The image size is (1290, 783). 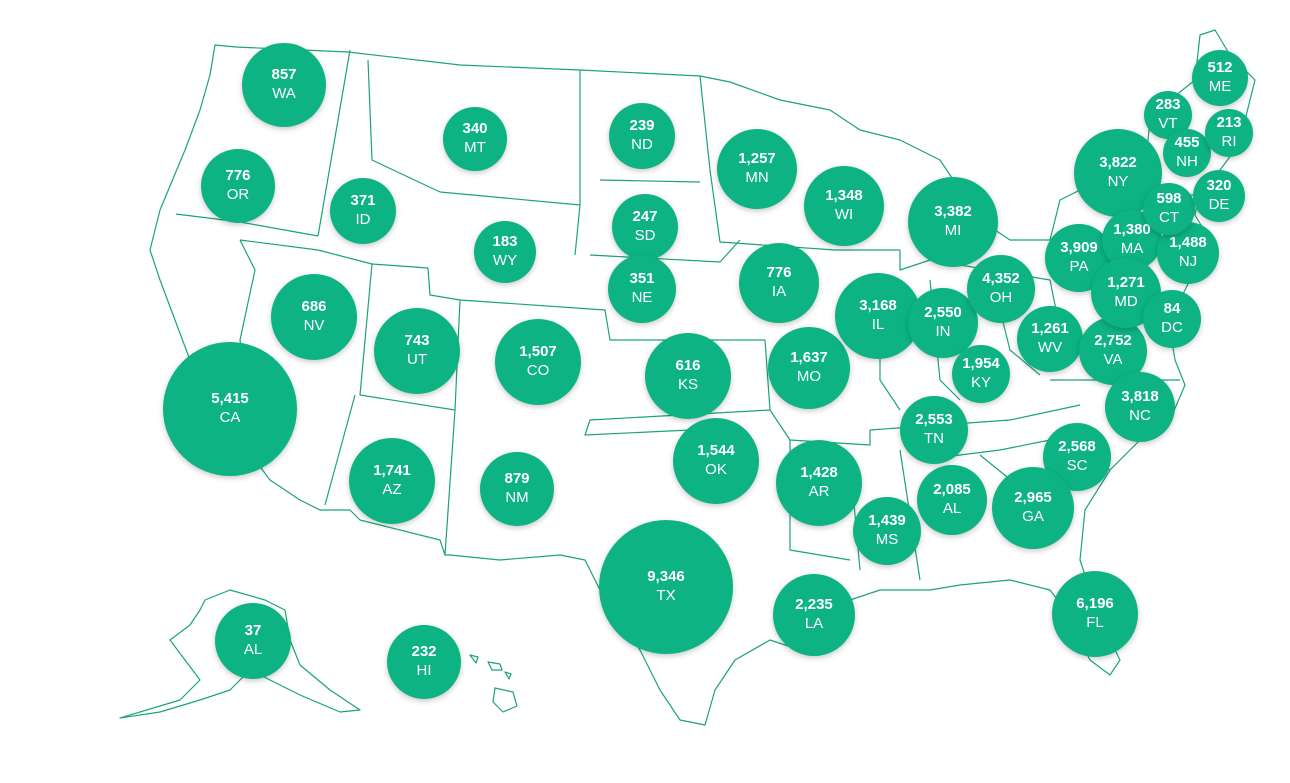 I want to click on state-bubble-sd: 247 SD, so click(x=645, y=227).